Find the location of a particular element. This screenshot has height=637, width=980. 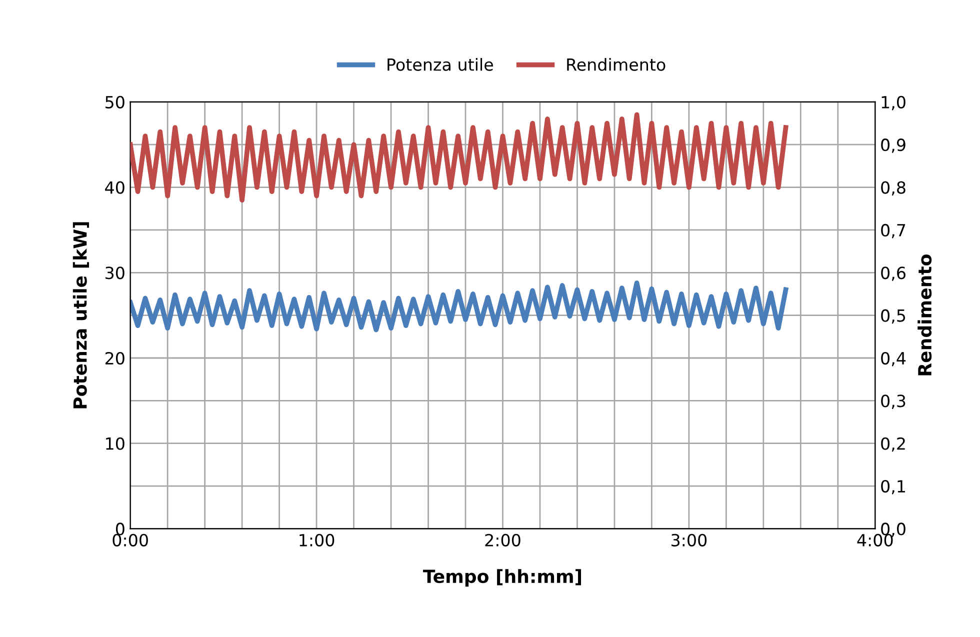

x-tick-label: 1:00 is located at coordinates (317, 540).